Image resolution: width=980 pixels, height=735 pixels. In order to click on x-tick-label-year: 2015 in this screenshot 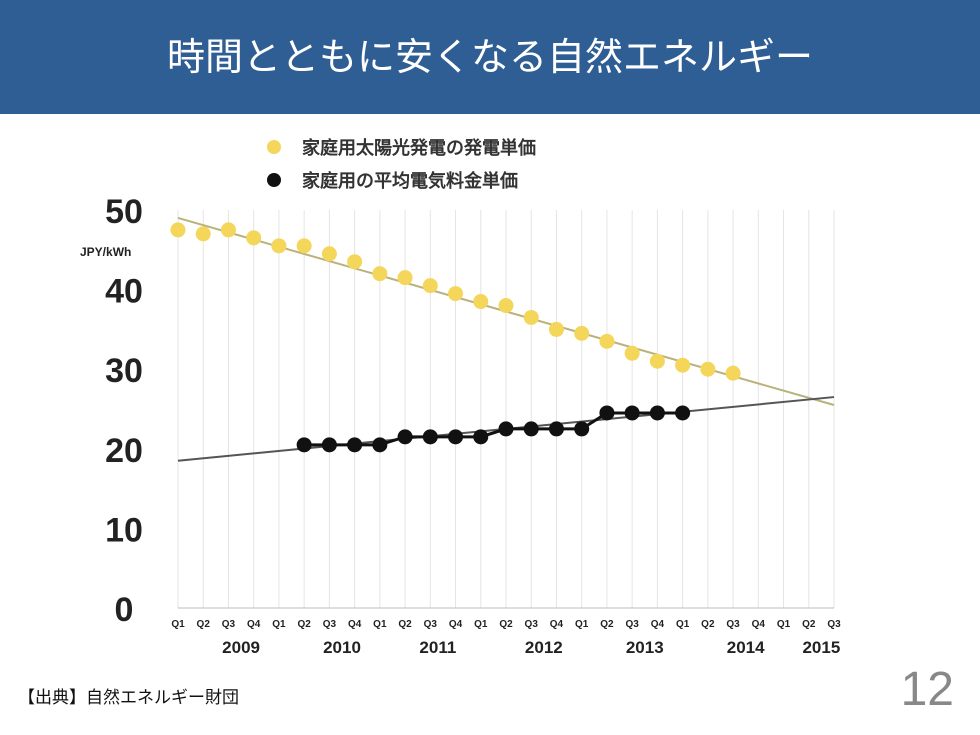, I will do `click(821, 647)`.